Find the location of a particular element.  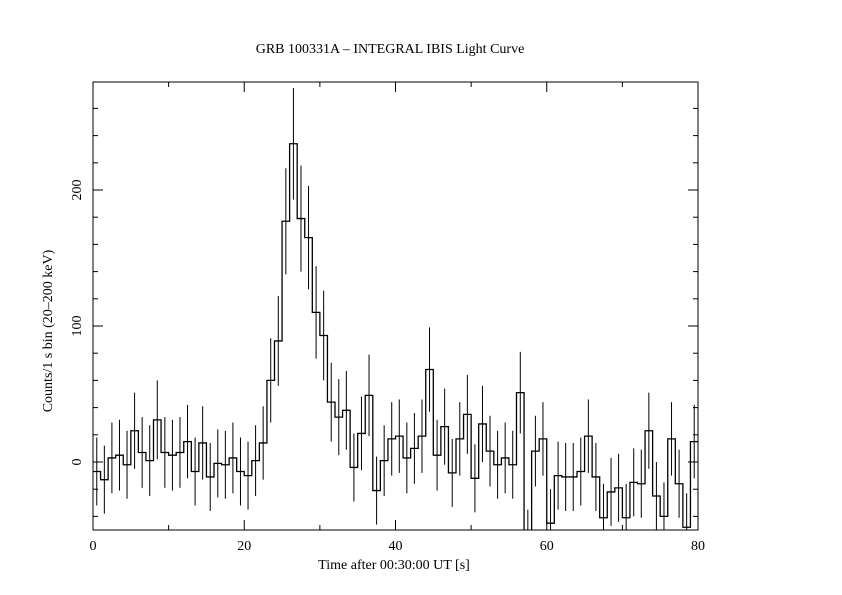

x-tick-label: 20 is located at coordinates (244, 546).